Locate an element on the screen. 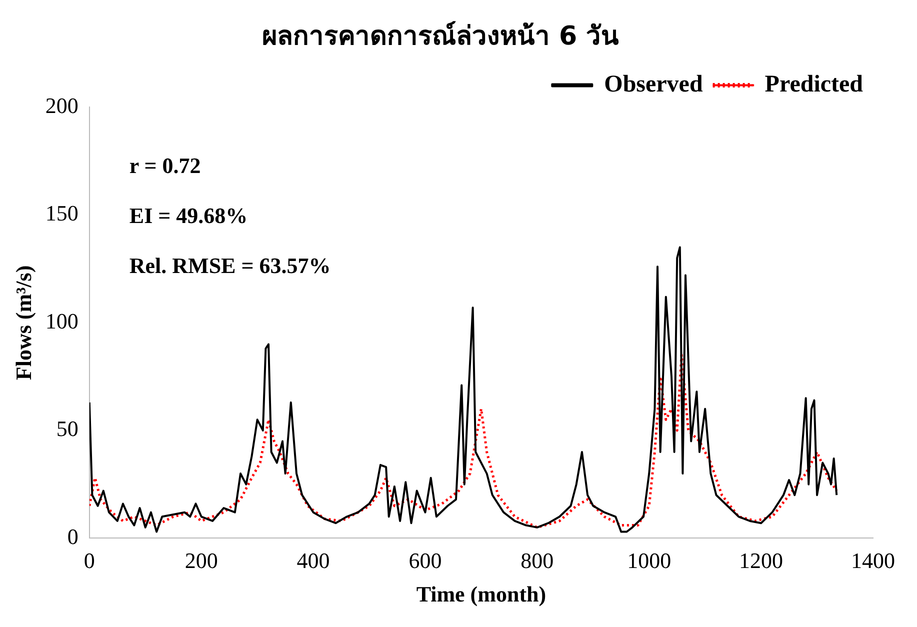  y-tick-label: 200 is located at coordinates (61, 105).